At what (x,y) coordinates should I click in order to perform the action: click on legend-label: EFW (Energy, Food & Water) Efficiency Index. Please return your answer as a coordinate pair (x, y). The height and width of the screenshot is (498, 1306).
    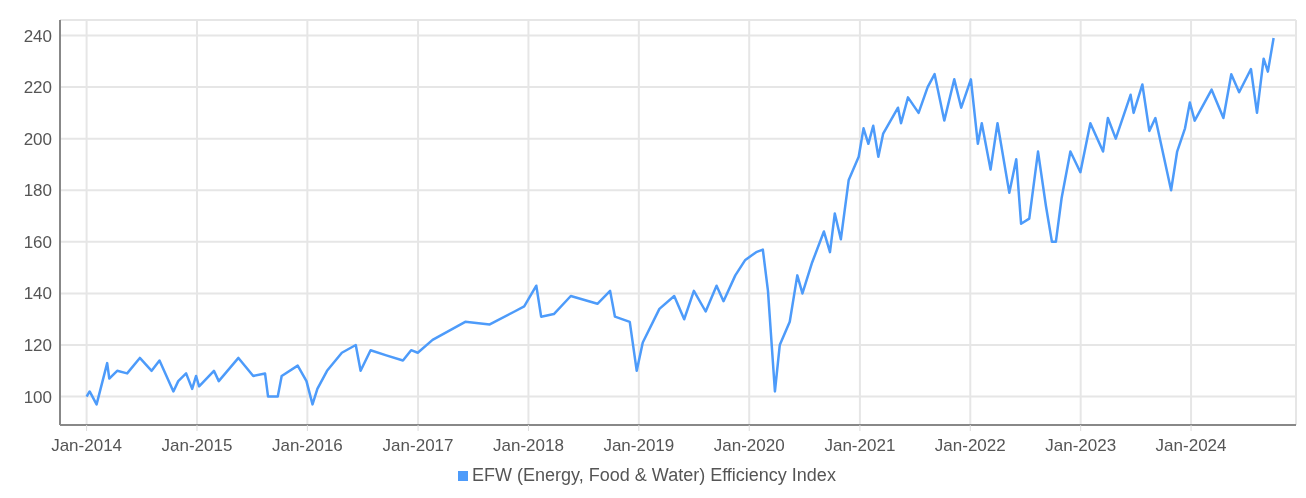
    Looking at the image, I should click on (654, 475).